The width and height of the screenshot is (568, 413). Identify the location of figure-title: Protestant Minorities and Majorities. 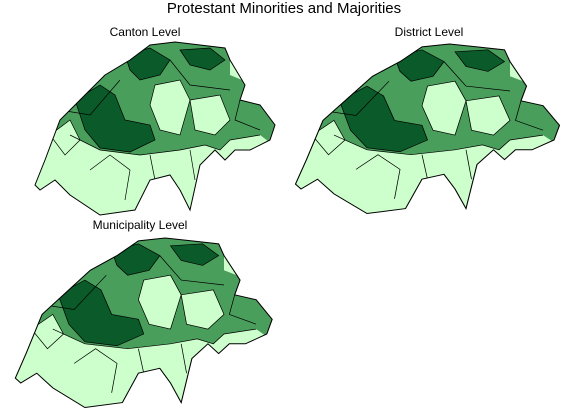
(284, 8).